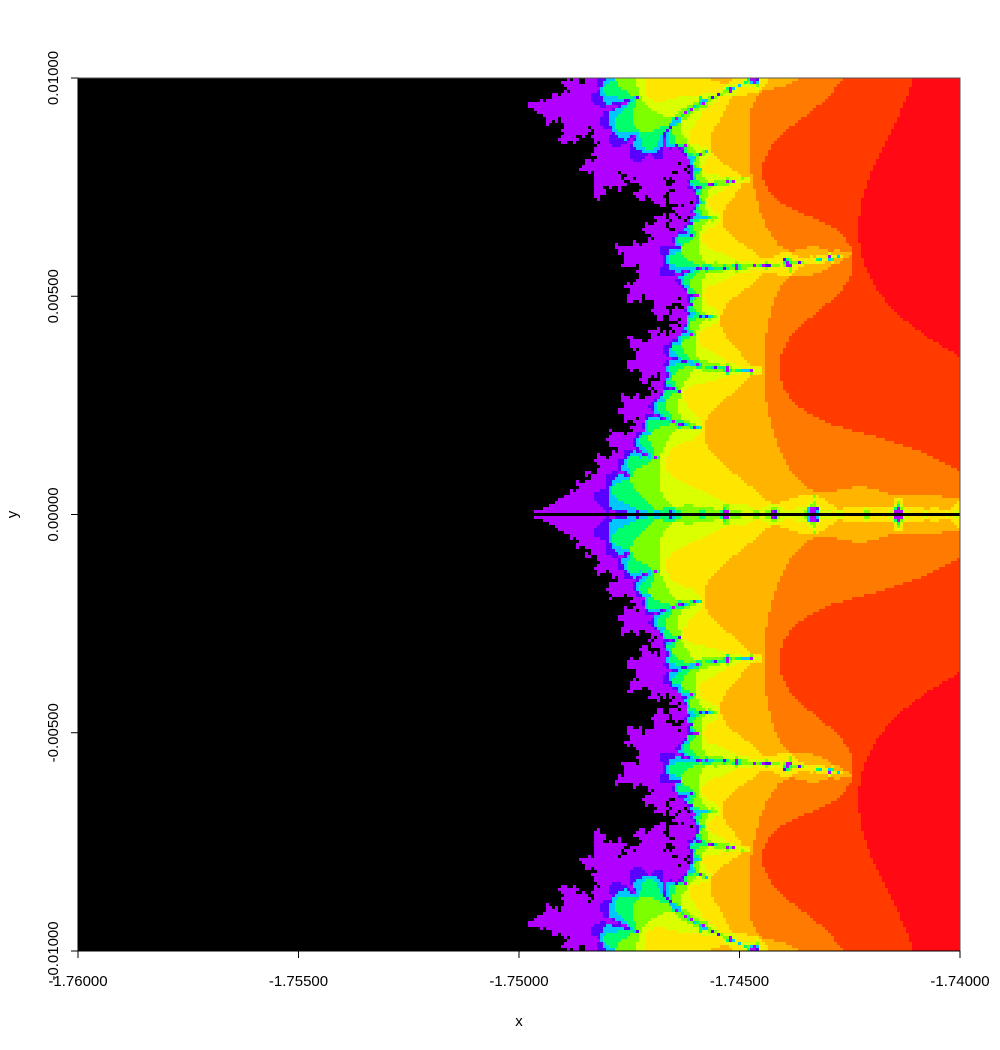 The height and width of the screenshot is (1050, 1000). What do you see at coordinates (739, 981) in the screenshot?
I see `x-tick-label: -1.74500` at bounding box center [739, 981].